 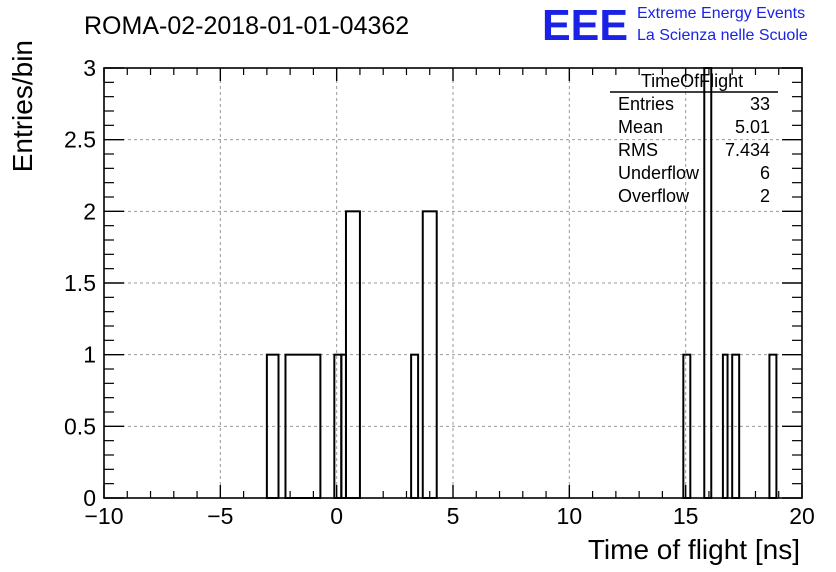 I want to click on x-tick-label: 5, so click(x=453, y=516).